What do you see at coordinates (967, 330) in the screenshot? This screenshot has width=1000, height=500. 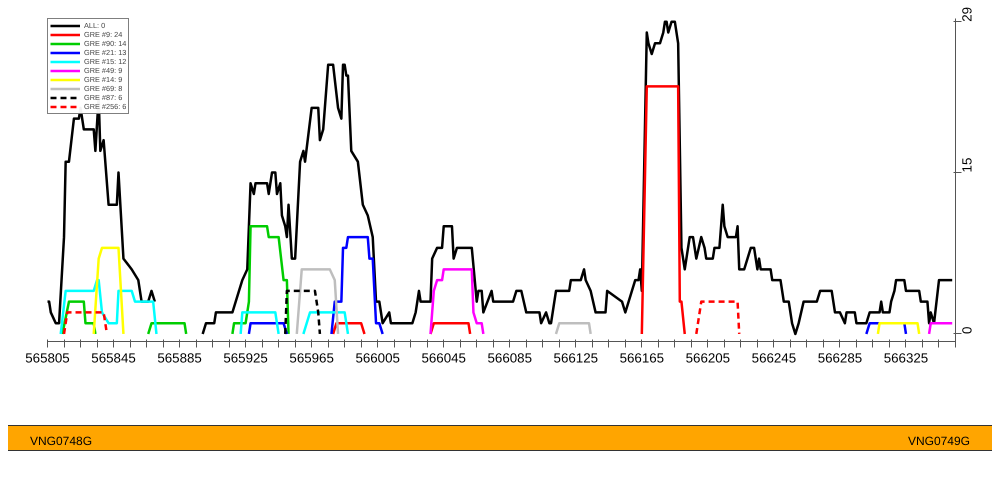 I see `y-tick-label: 0` at bounding box center [967, 330].